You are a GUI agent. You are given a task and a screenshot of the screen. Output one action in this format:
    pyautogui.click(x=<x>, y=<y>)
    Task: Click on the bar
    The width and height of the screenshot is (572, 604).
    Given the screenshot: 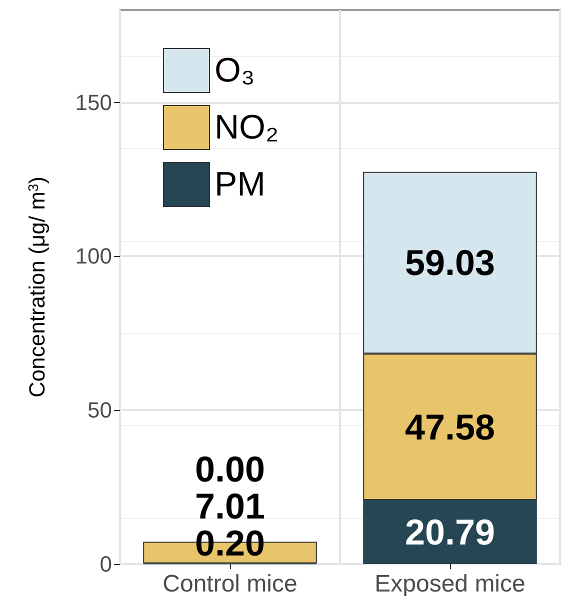 What is the action you would take?
    pyautogui.click(x=450, y=532)
    